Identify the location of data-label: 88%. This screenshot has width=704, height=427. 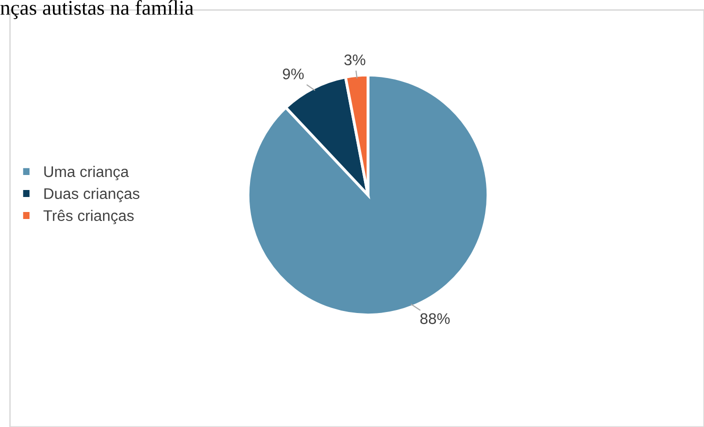
(435, 318).